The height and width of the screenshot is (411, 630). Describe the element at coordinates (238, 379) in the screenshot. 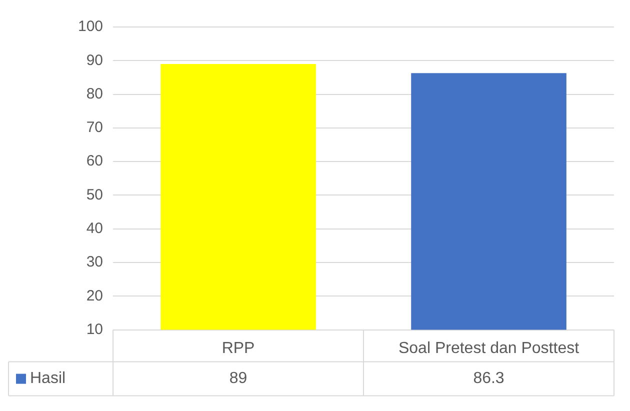

I see `data-label: 89` at that location.